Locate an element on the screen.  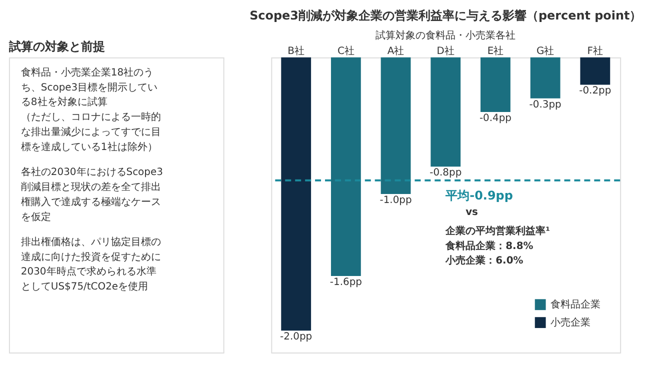
x-tick-label: G社 is located at coordinates (545, 50).